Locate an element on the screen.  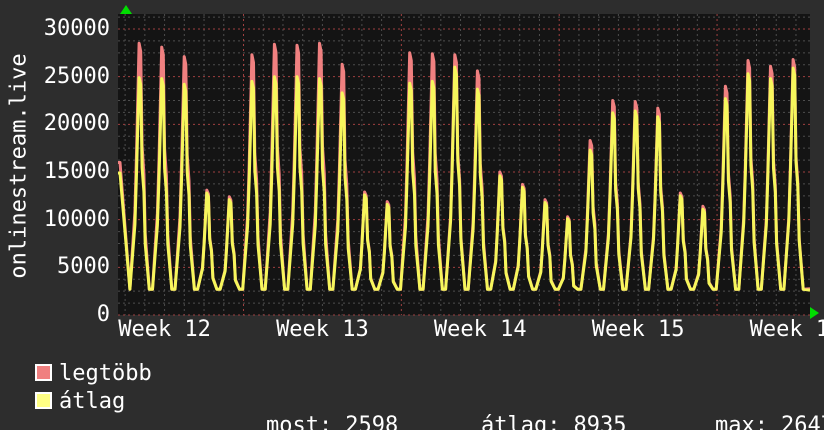
stat-max-label: max: is located at coordinates (741, 421).